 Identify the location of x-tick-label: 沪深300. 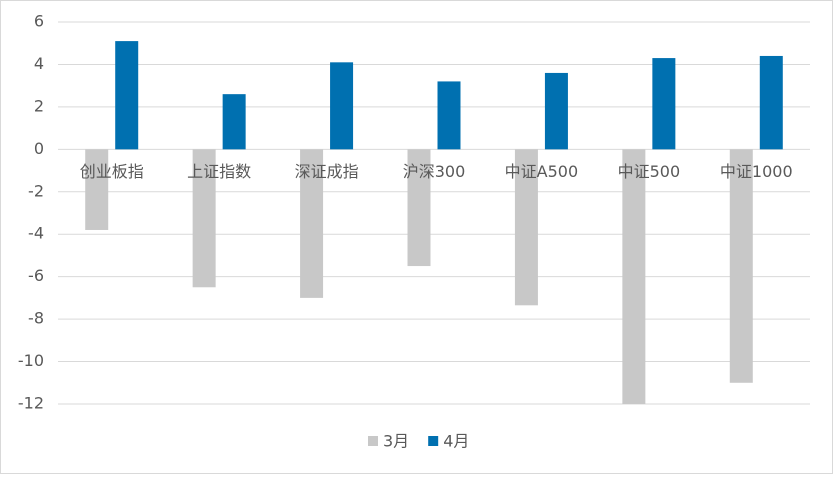
(434, 171).